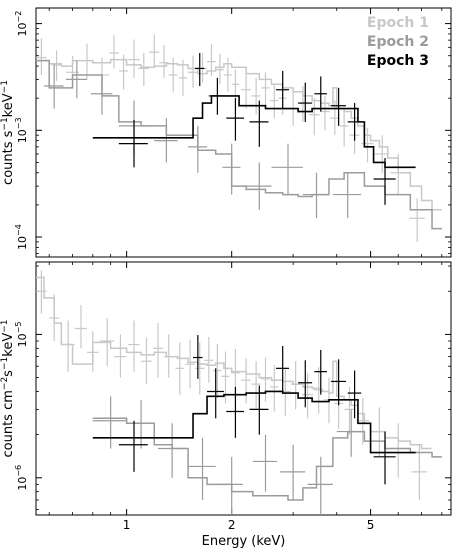 This screenshot has width=458, height=549. What do you see at coordinates (21, 130) in the screenshot?
I see `y-tick-label: 10−3` at bounding box center [21, 130].